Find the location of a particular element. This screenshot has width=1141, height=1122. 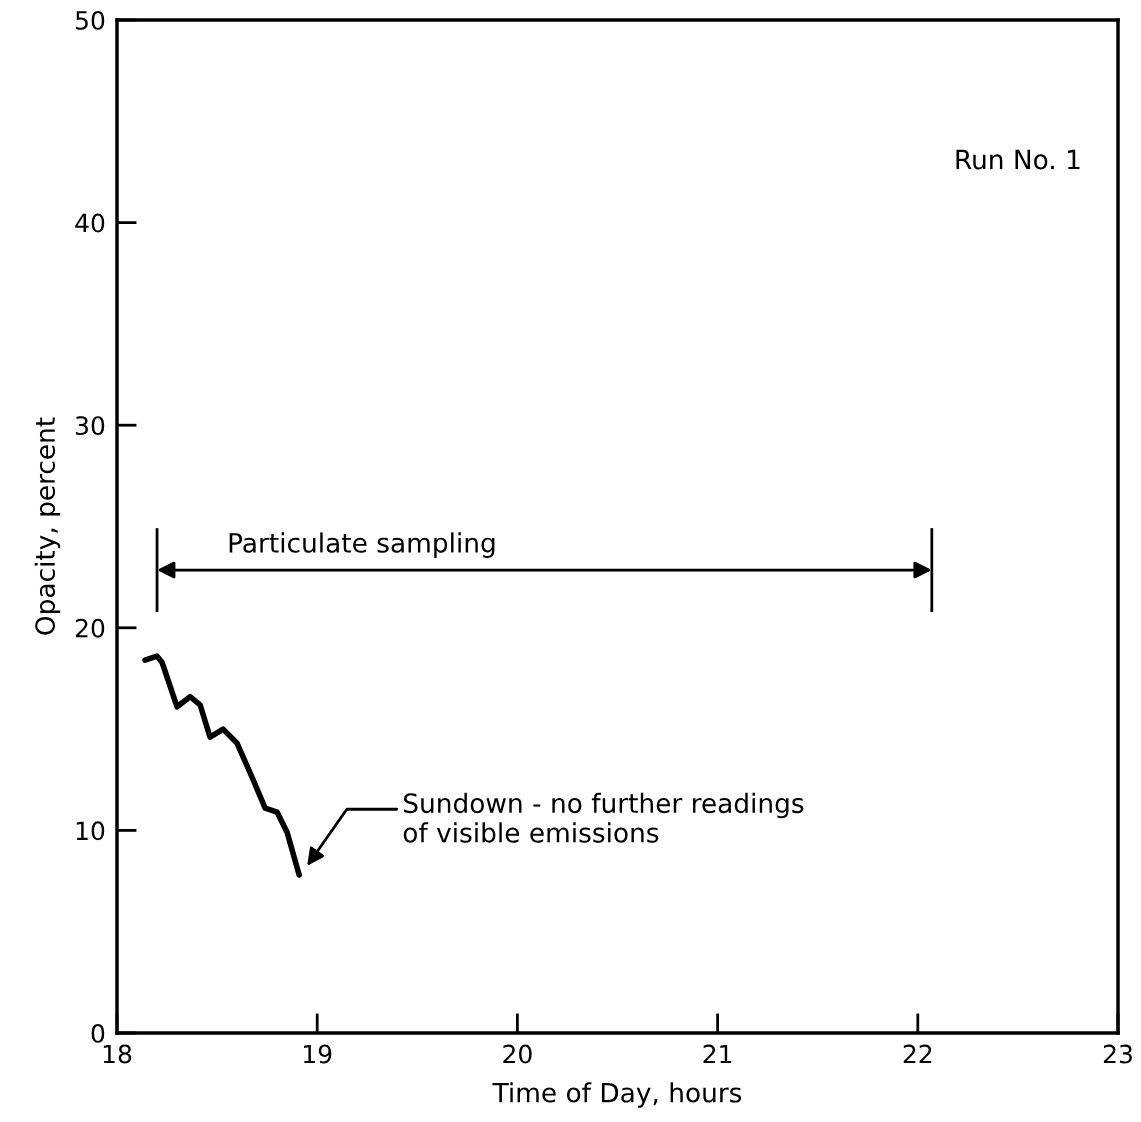

x-tick-label: 20 is located at coordinates (517, 1054).